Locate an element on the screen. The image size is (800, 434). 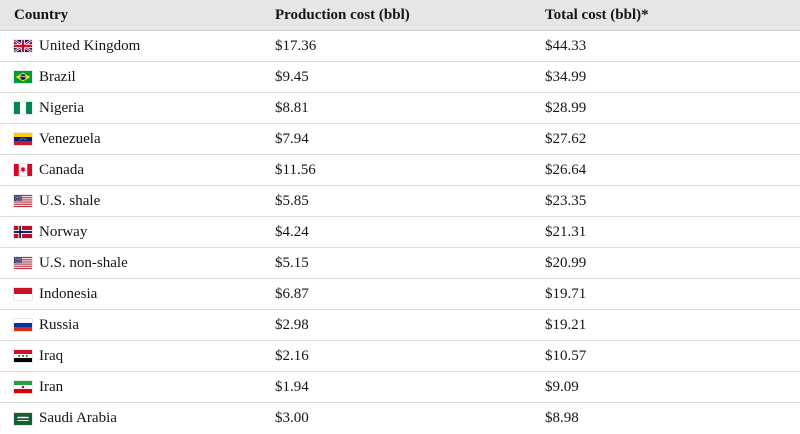
country-label: Indonesia is located at coordinates (68, 293).